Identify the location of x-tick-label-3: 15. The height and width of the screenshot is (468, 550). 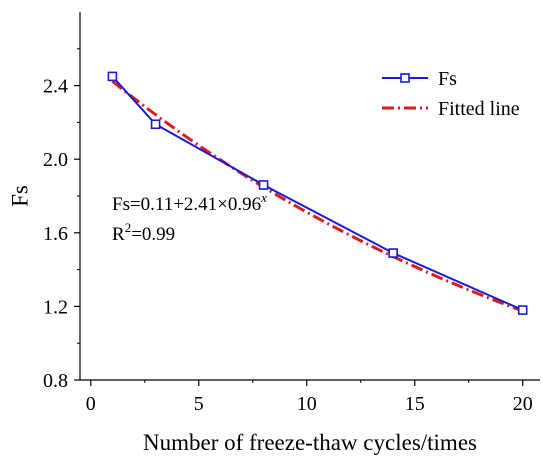
(415, 404).